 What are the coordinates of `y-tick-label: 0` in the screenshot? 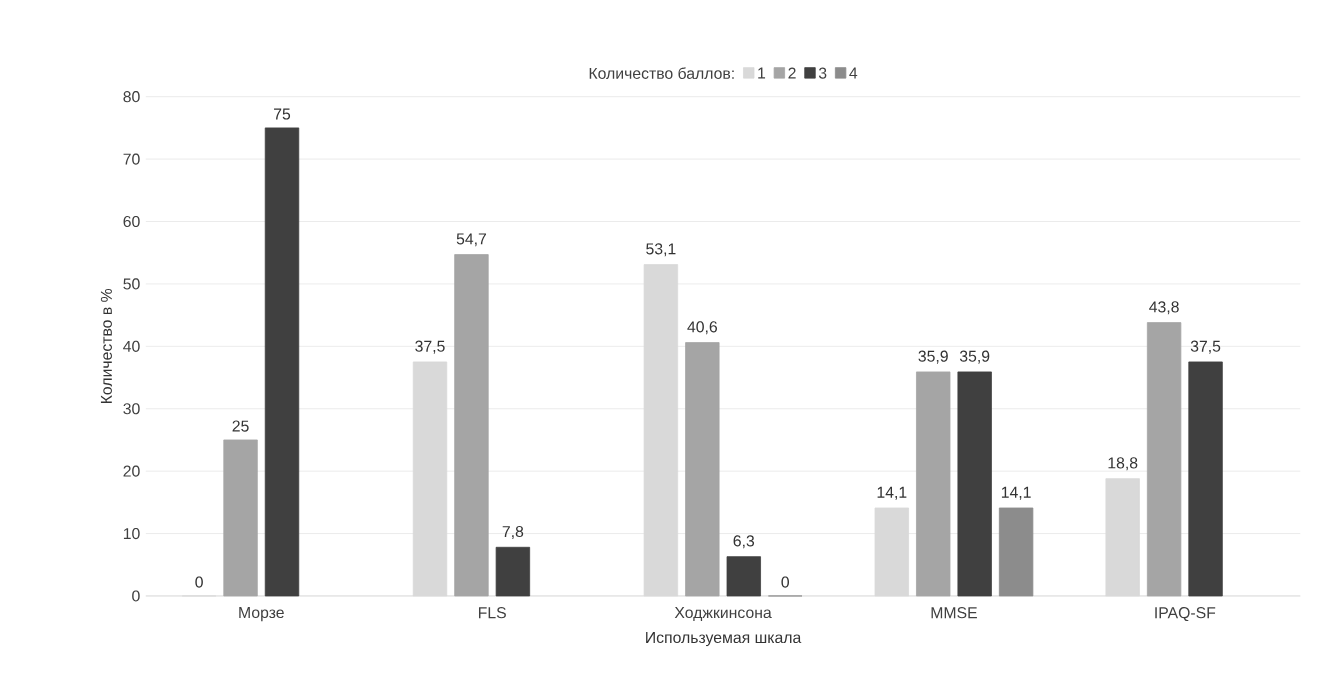 It's located at (136, 596).